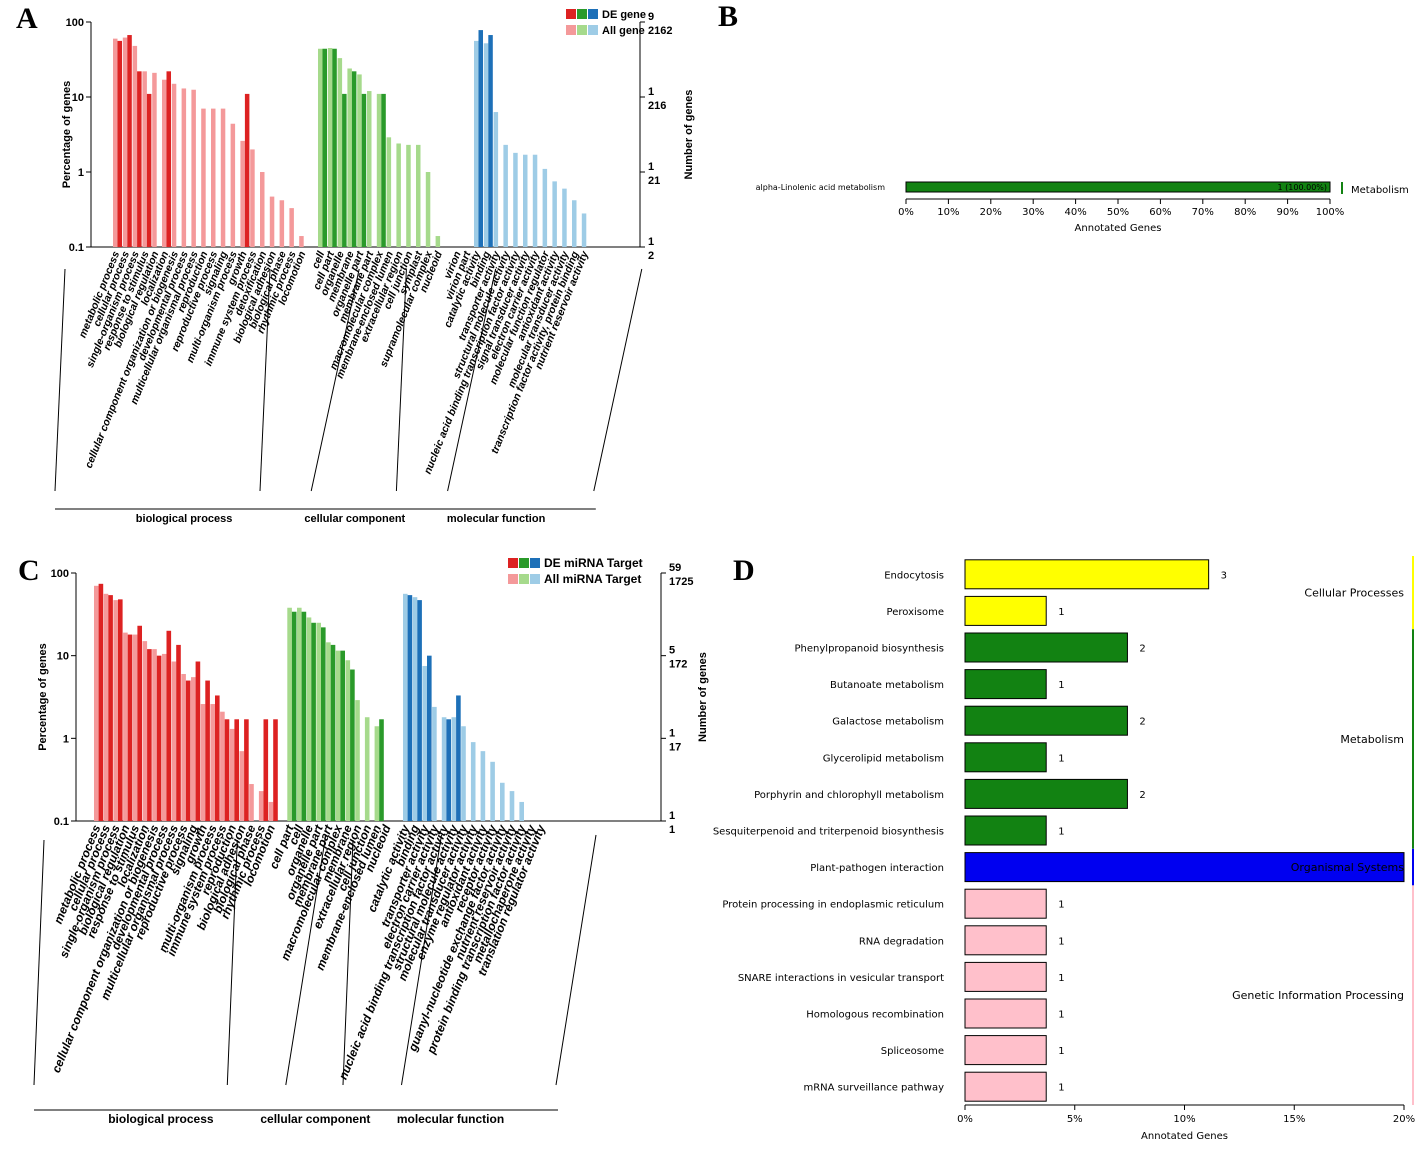  I want to click on panel-letter-c: C, so click(29, 570).